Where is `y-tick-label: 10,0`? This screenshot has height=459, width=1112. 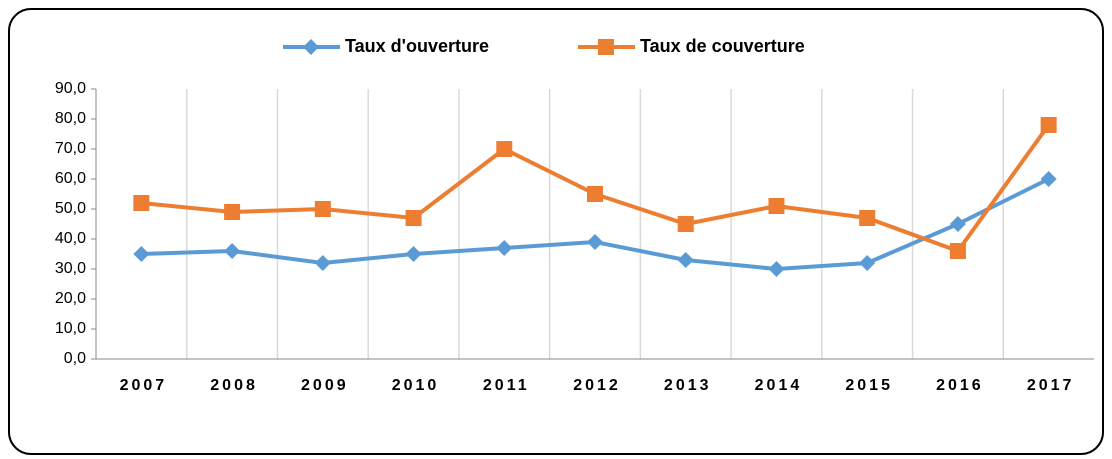 y-tick-label: 10,0 is located at coordinates (70, 328).